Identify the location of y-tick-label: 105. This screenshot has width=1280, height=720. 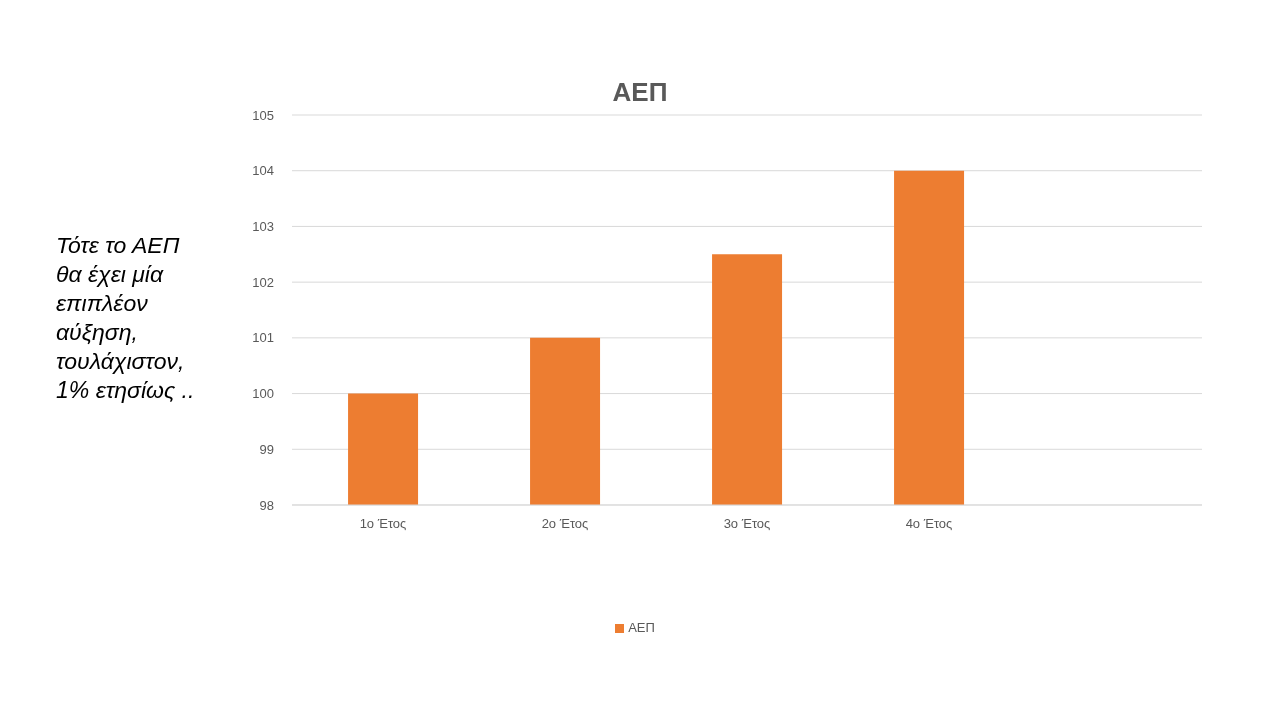
(263, 115).